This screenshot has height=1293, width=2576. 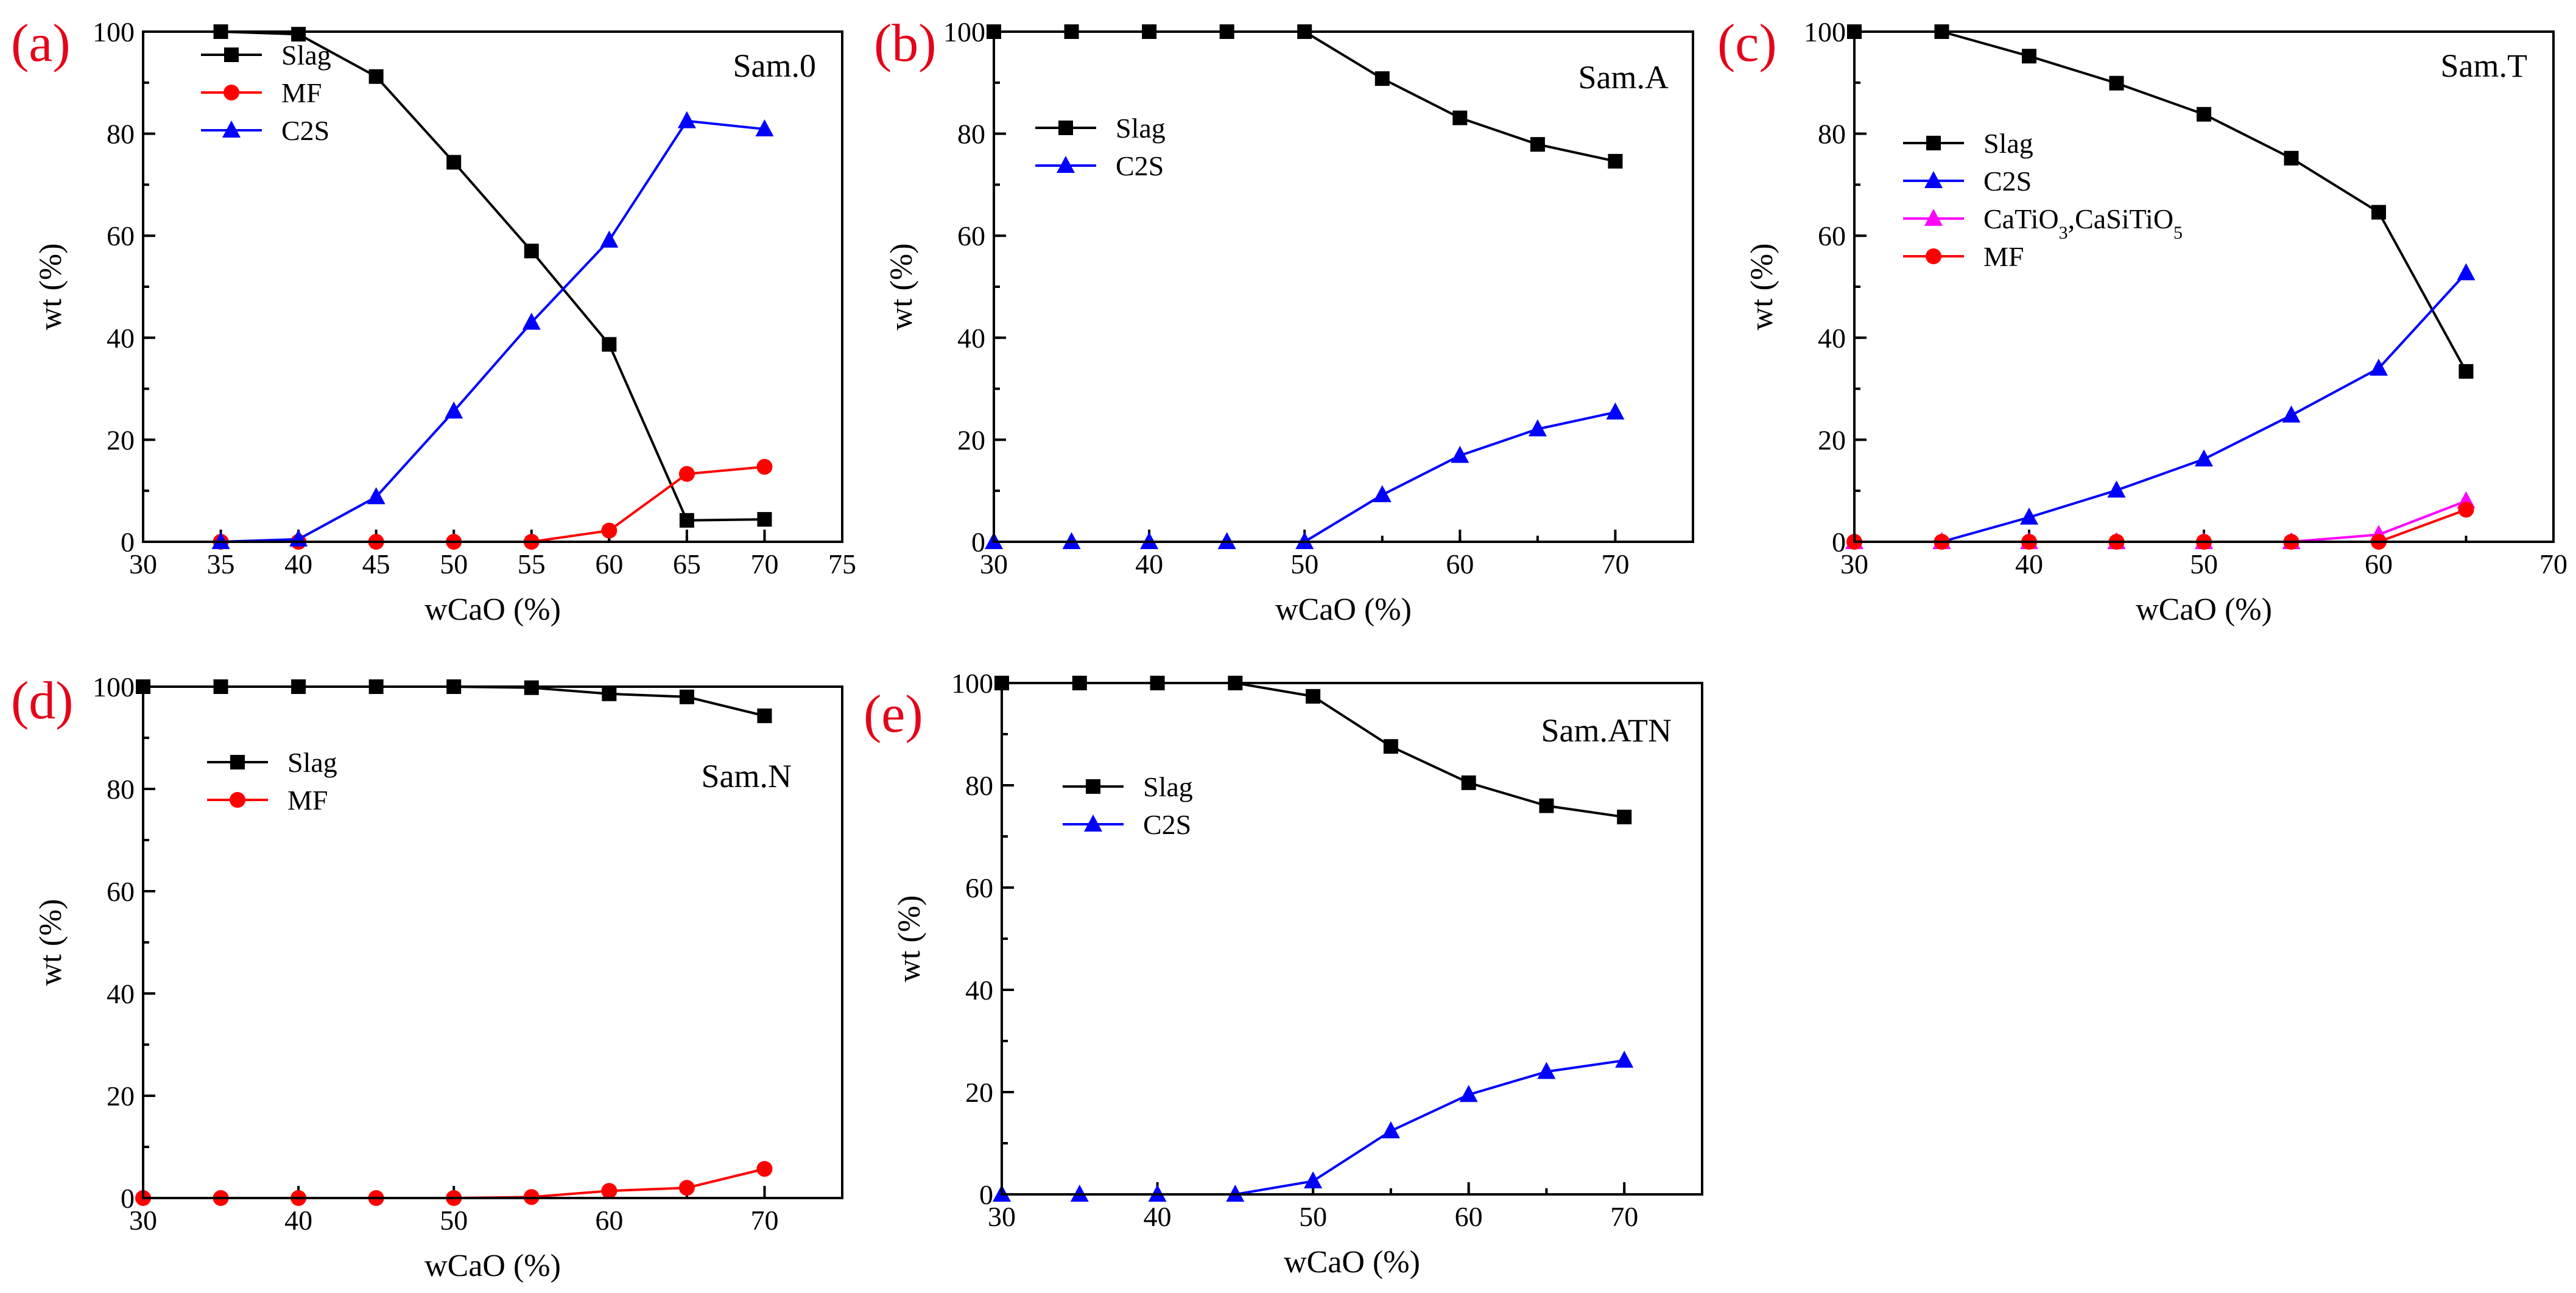 I want to click on x-tick-label: 45, so click(x=376, y=564).